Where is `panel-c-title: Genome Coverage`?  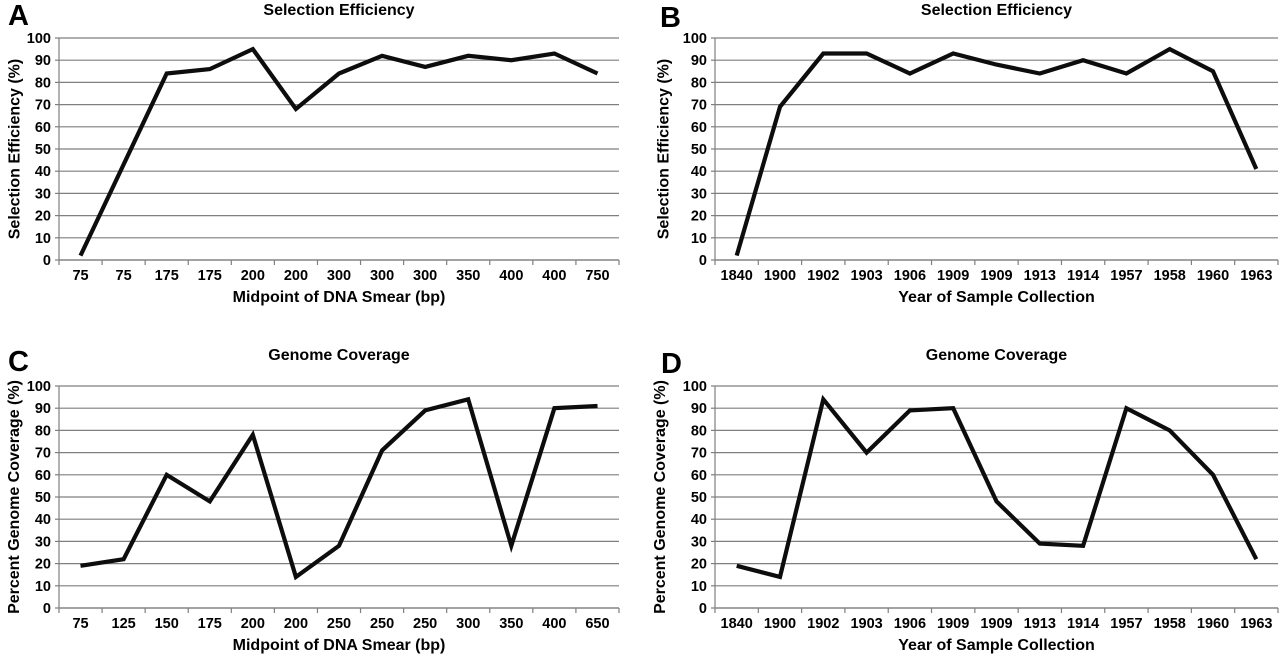 panel-c-title: Genome Coverage is located at coordinates (339, 355).